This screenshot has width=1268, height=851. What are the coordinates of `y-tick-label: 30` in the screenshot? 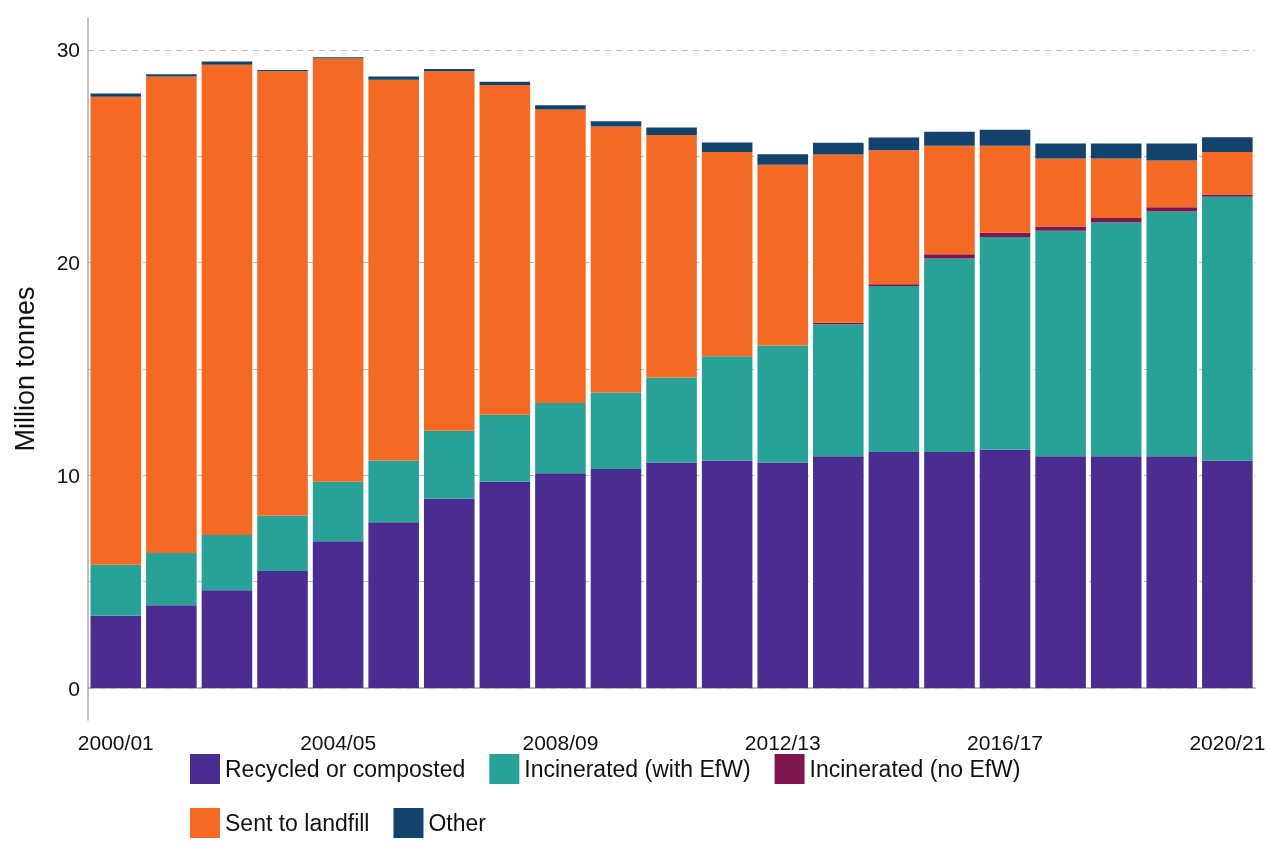 It's located at (68, 50).